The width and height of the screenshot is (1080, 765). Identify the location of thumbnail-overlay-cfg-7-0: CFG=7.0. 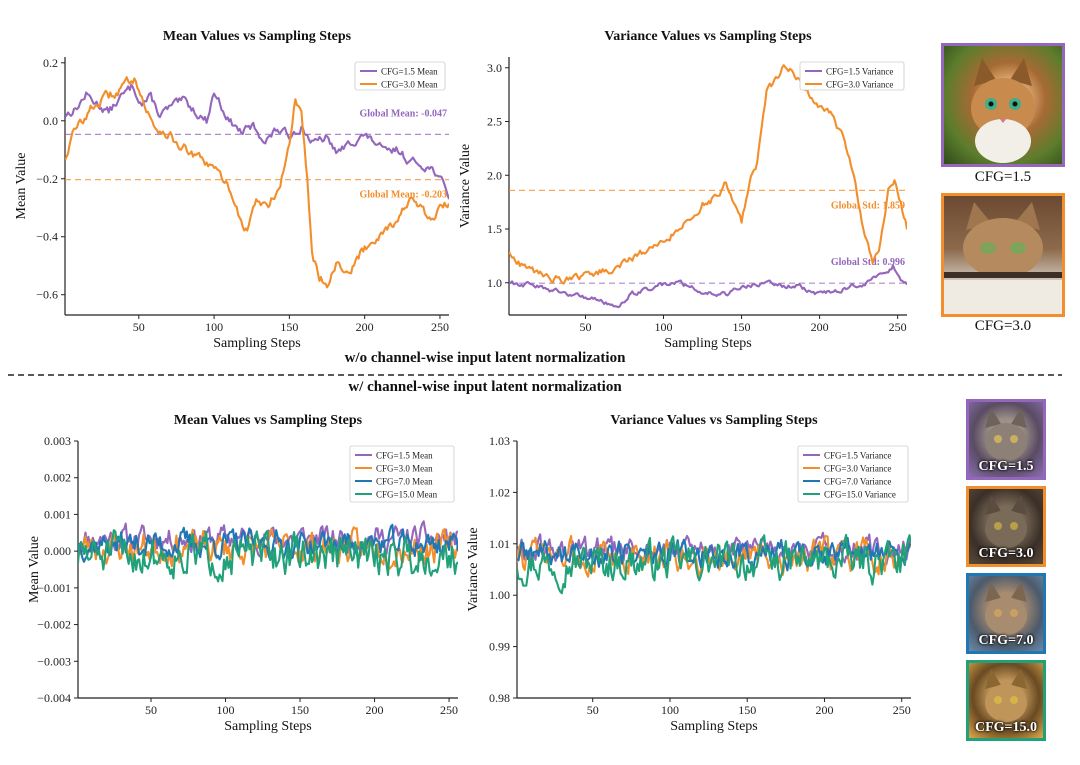
(1006, 640).